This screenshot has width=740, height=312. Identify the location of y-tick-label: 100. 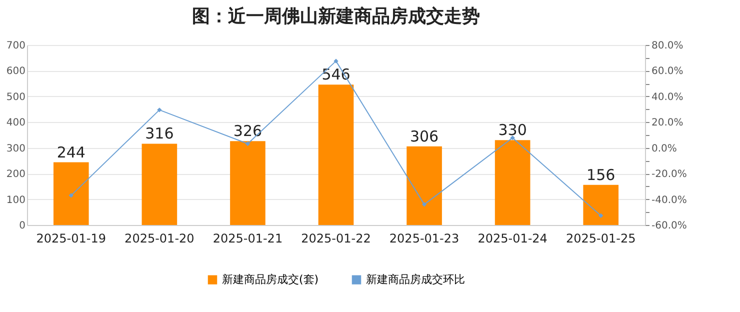
(16, 200).